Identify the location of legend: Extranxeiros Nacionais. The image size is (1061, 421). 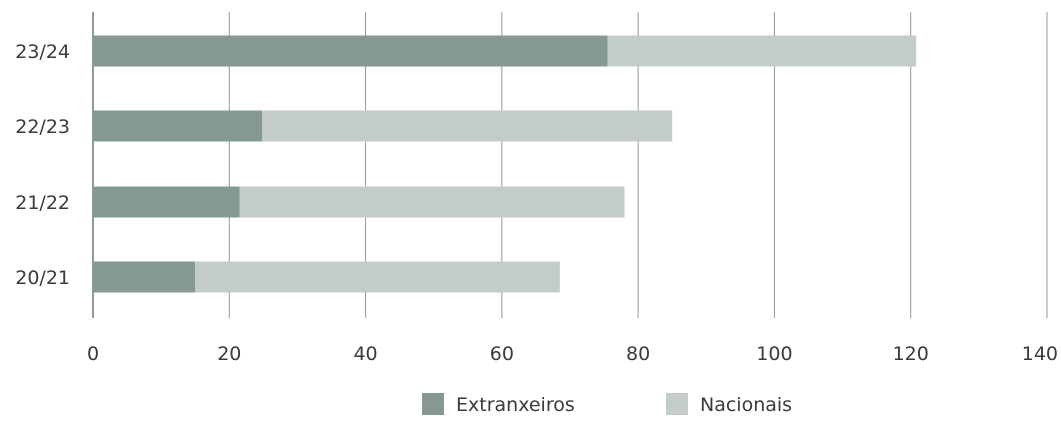
(607, 404).